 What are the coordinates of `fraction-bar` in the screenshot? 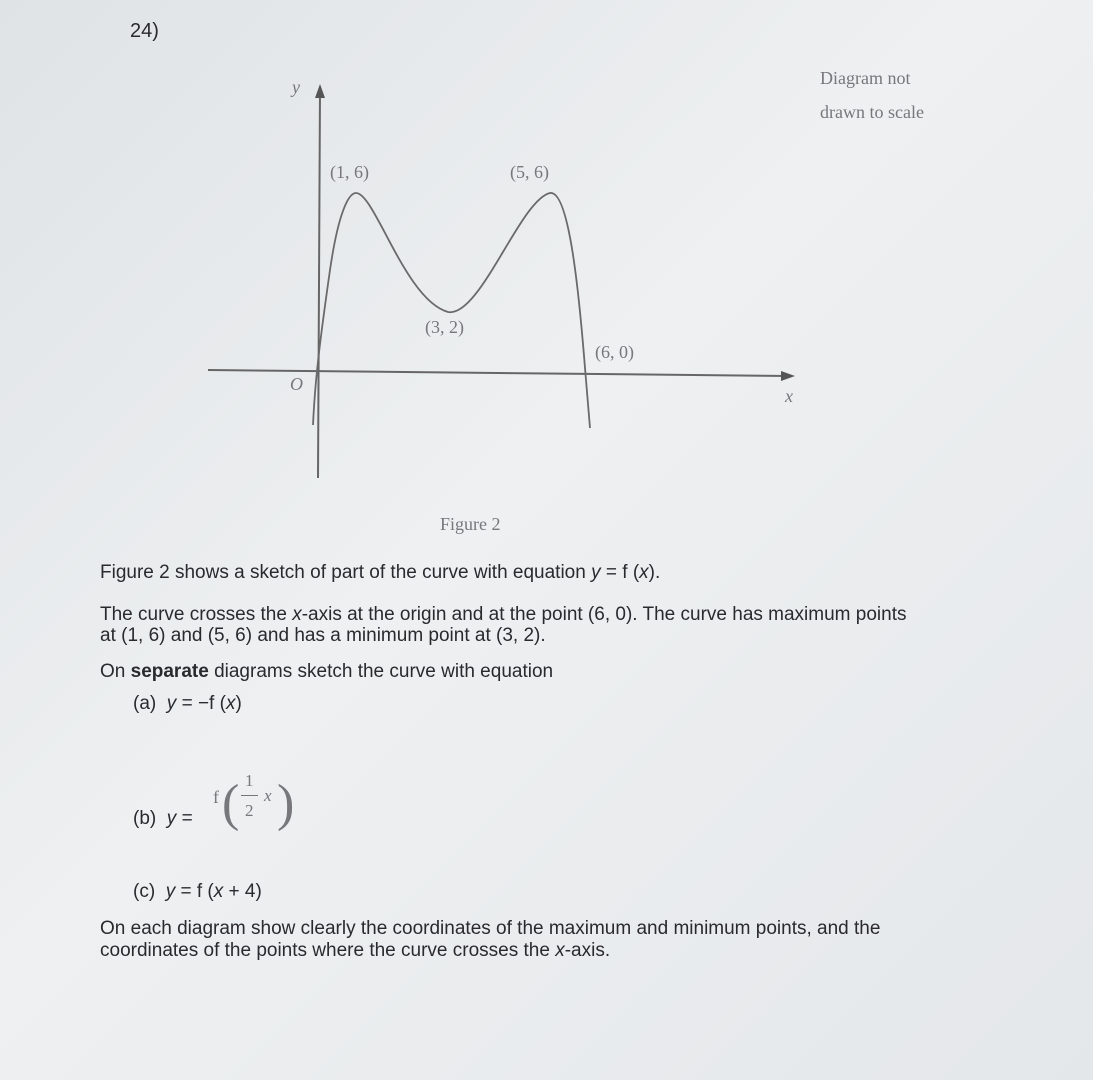 It's located at (249, 795).